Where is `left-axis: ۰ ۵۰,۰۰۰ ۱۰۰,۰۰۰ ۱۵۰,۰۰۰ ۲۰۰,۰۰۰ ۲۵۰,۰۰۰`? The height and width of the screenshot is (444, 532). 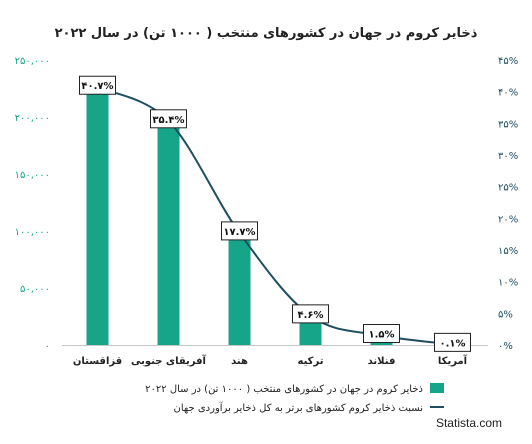 left-axis: ۰ ۵۰,۰۰۰ ۱۰۰,۰۰۰ ۱۵۰,۰۰۰ ۲۰۰,۰۰۰ ۲۵۰,۰۰۰ is located at coordinates (32, 204).